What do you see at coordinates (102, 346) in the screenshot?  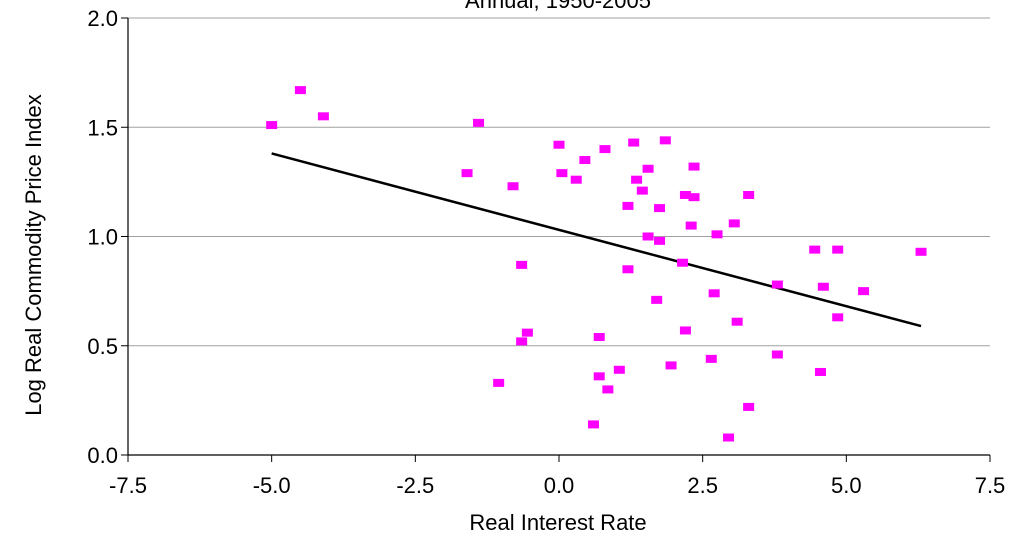 I see `y-tick-label: 0.5` at bounding box center [102, 346].